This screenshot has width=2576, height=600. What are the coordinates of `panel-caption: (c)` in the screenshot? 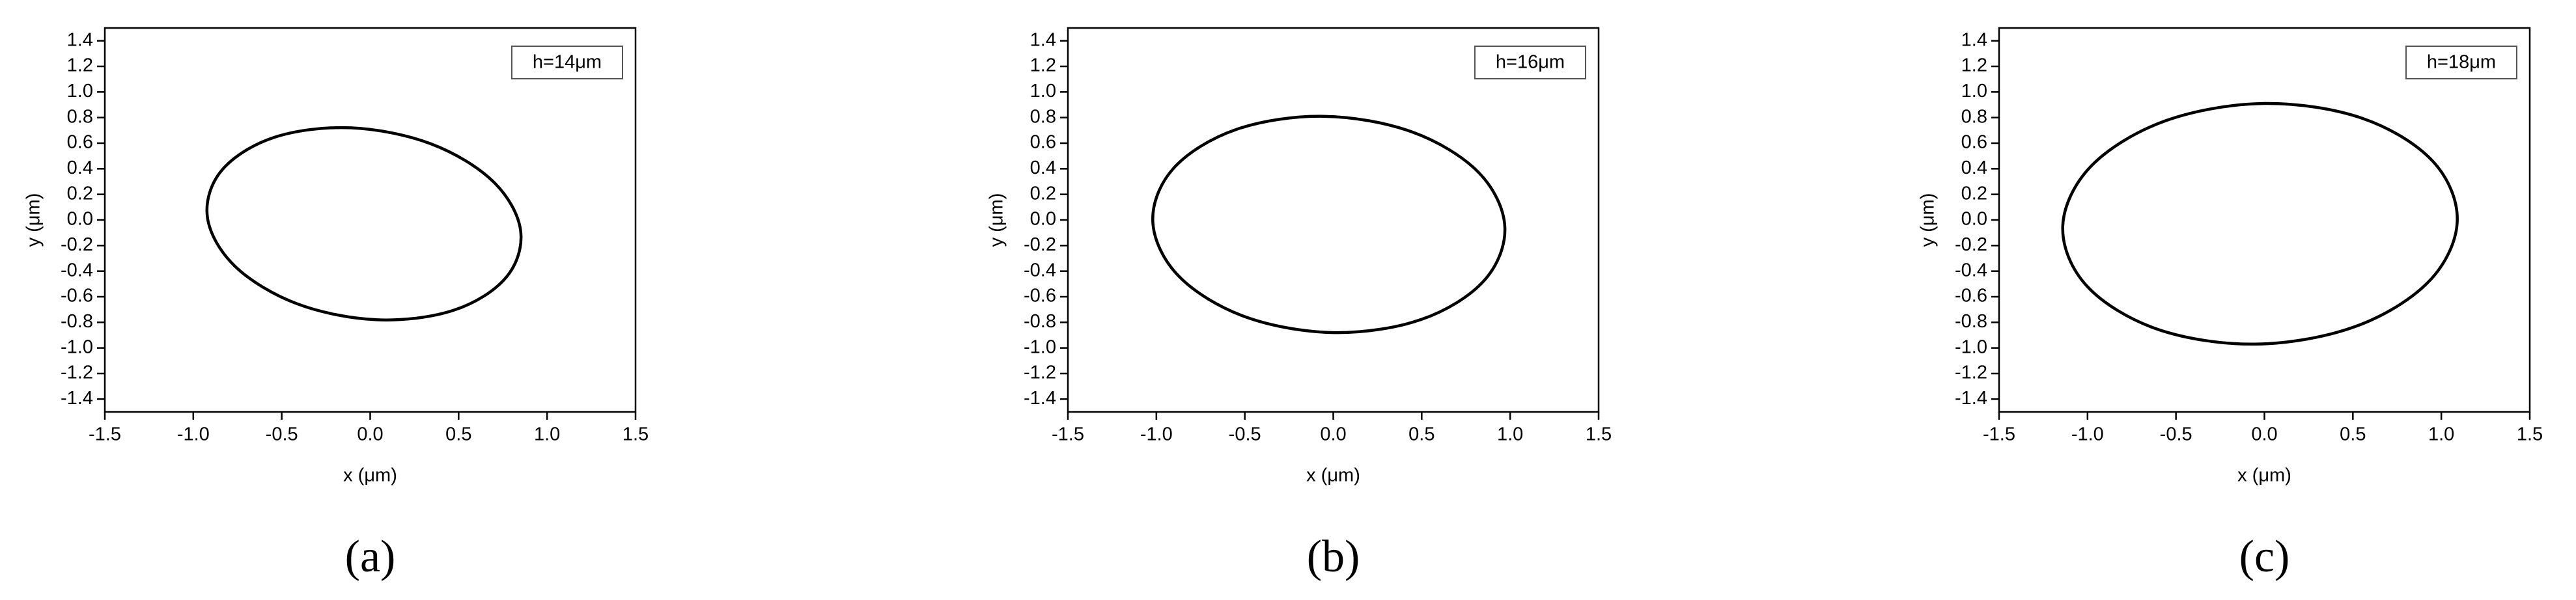 It's located at (2264, 557).